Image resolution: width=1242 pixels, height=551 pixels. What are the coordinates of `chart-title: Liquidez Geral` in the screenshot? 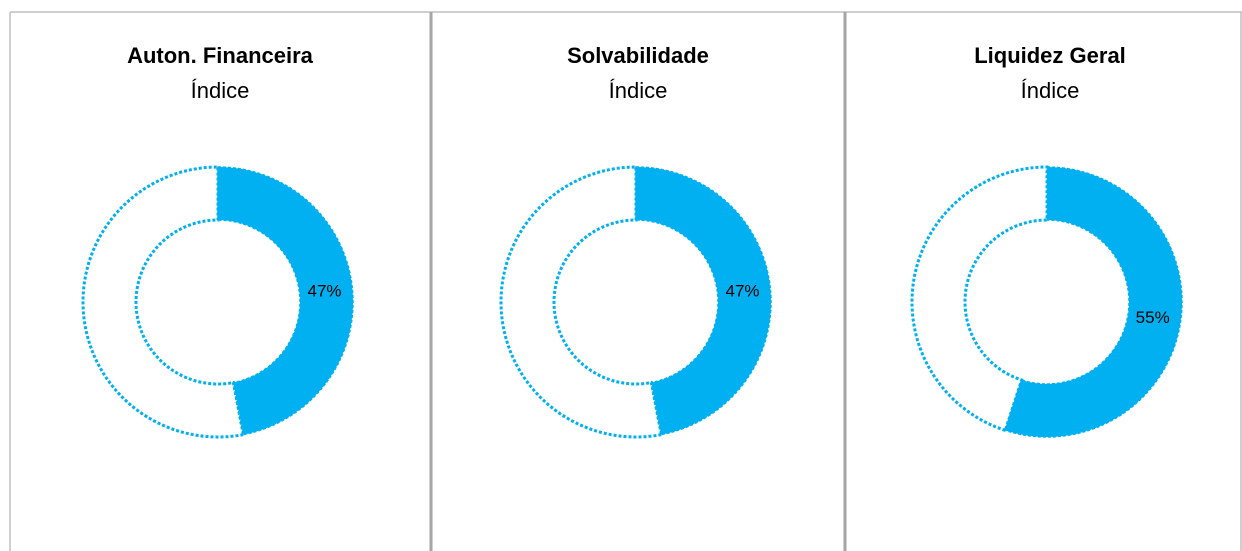 It's located at (1050, 55).